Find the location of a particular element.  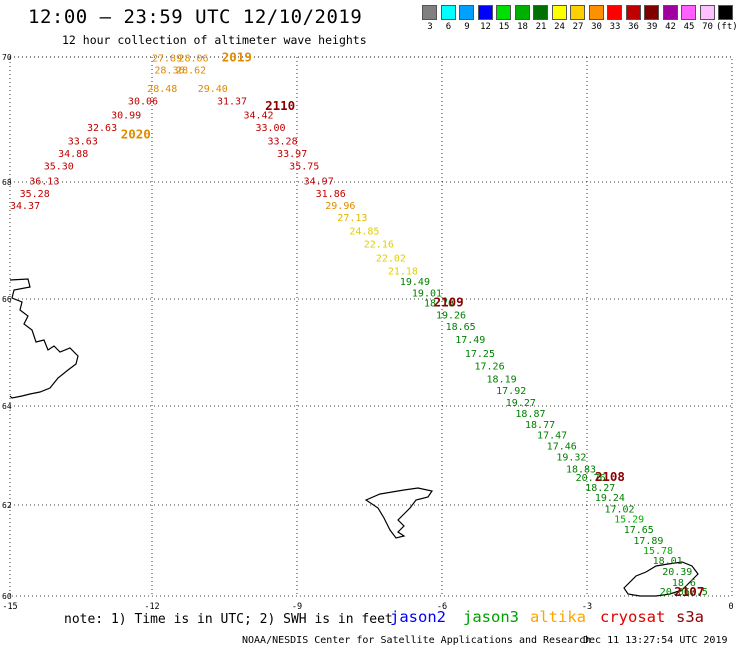

swh-value: 19.49 is located at coordinates (415, 282).